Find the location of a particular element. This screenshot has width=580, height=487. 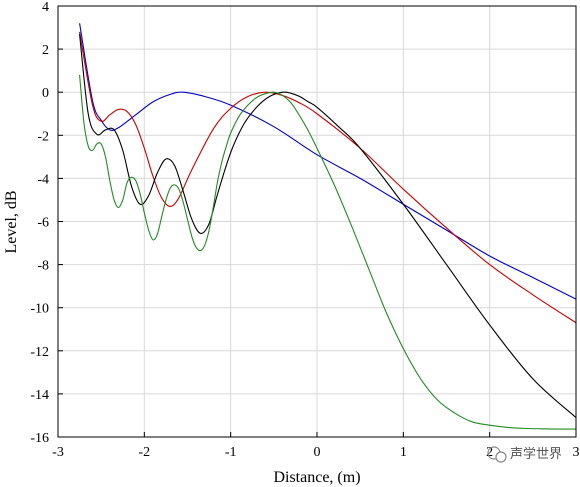

y-tick-label: 0 is located at coordinates (45, 93).